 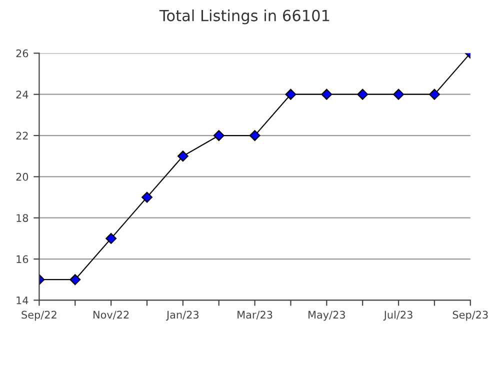 What do you see at coordinates (244, 17) in the screenshot?
I see `chart-title: Total Listings in 66101` at bounding box center [244, 17].